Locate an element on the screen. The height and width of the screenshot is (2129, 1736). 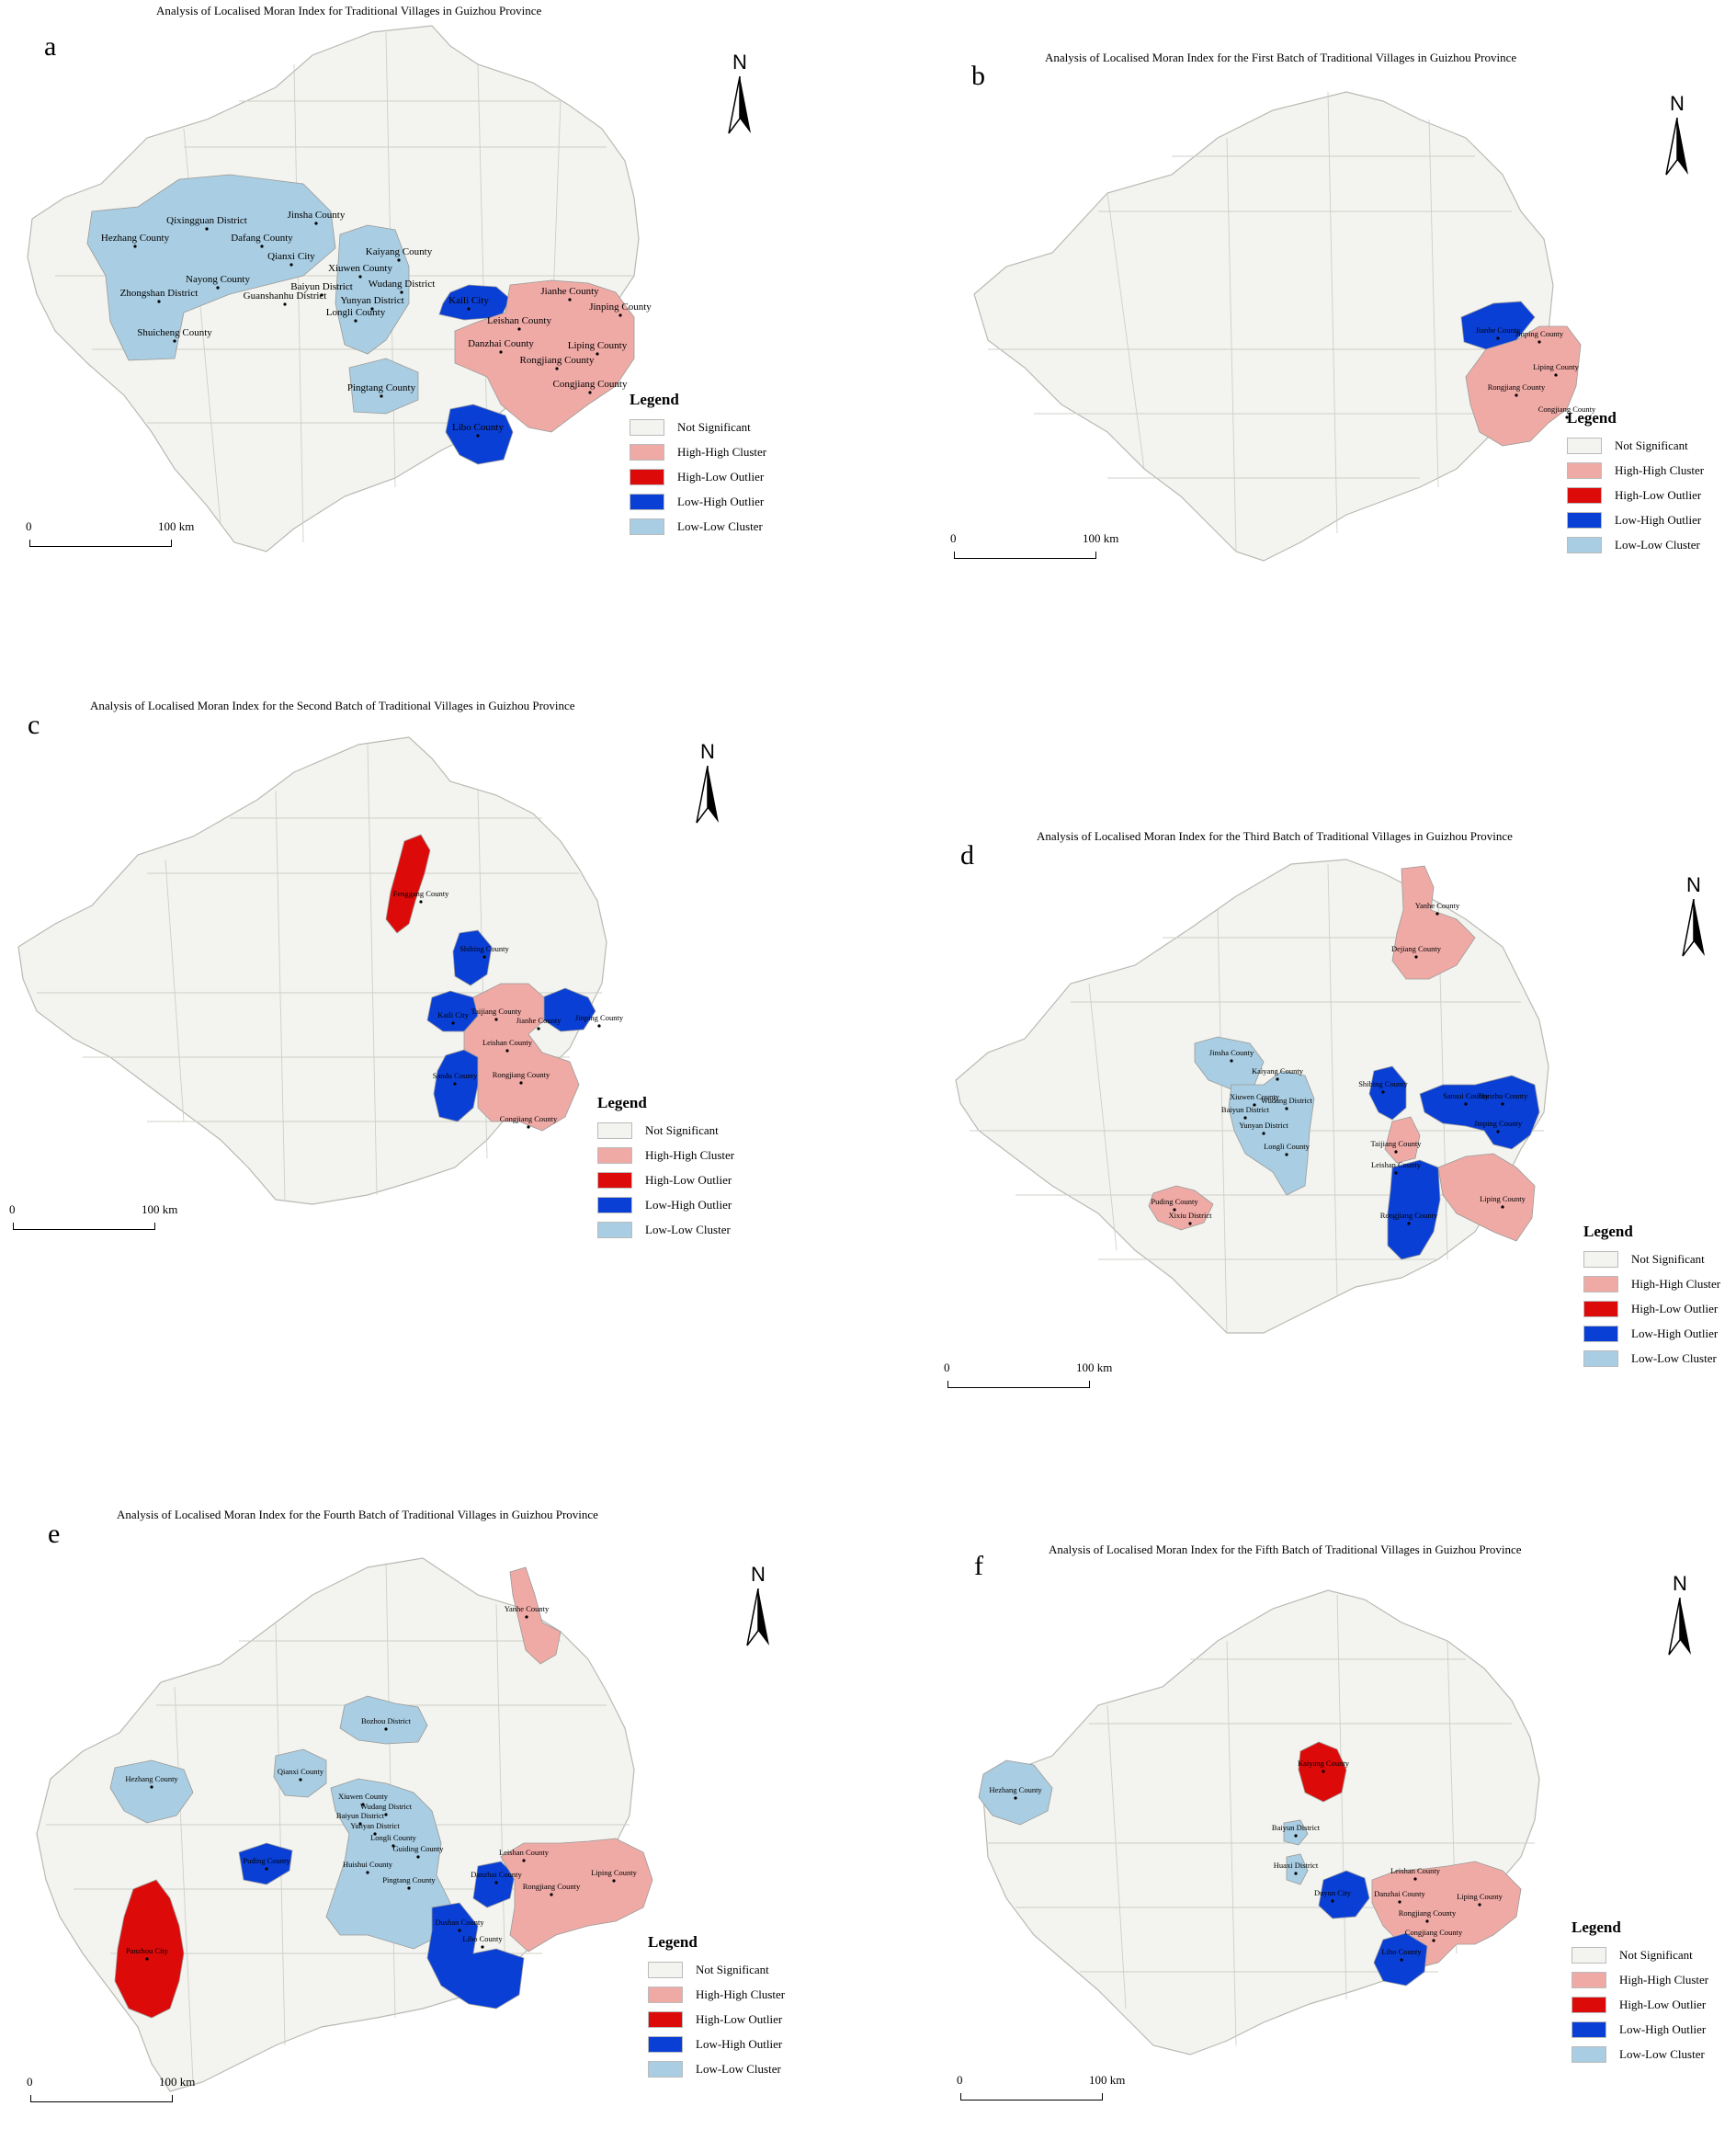
north-arrow: N is located at coordinates (1680, 1614).